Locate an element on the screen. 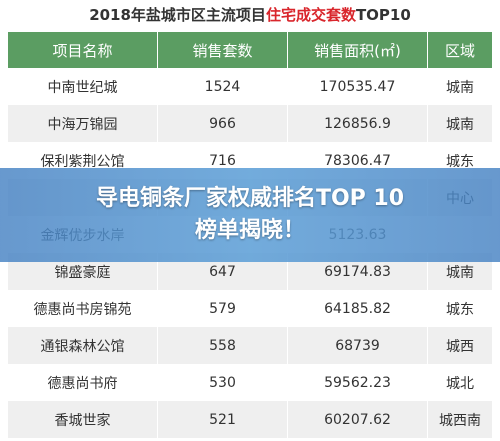 Image resolution: width=500 pixels, height=441 pixels. cell-text: 647 is located at coordinates (222, 271).